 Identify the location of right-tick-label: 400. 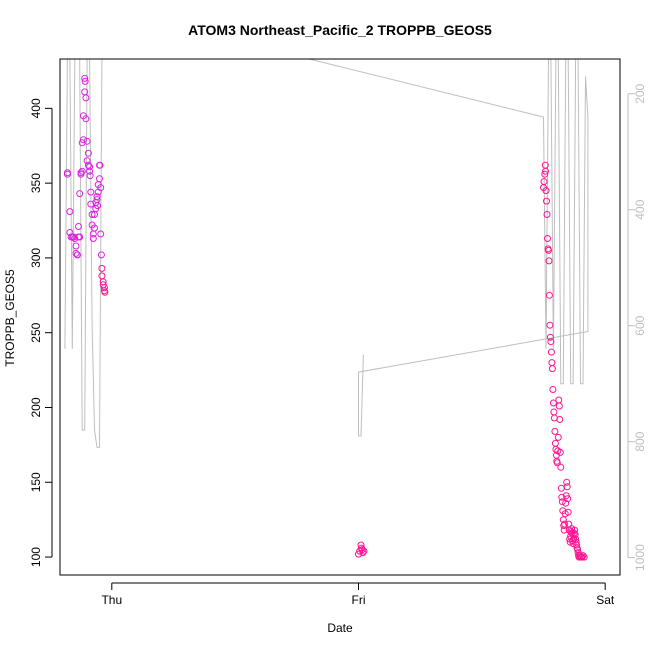
(640, 209).